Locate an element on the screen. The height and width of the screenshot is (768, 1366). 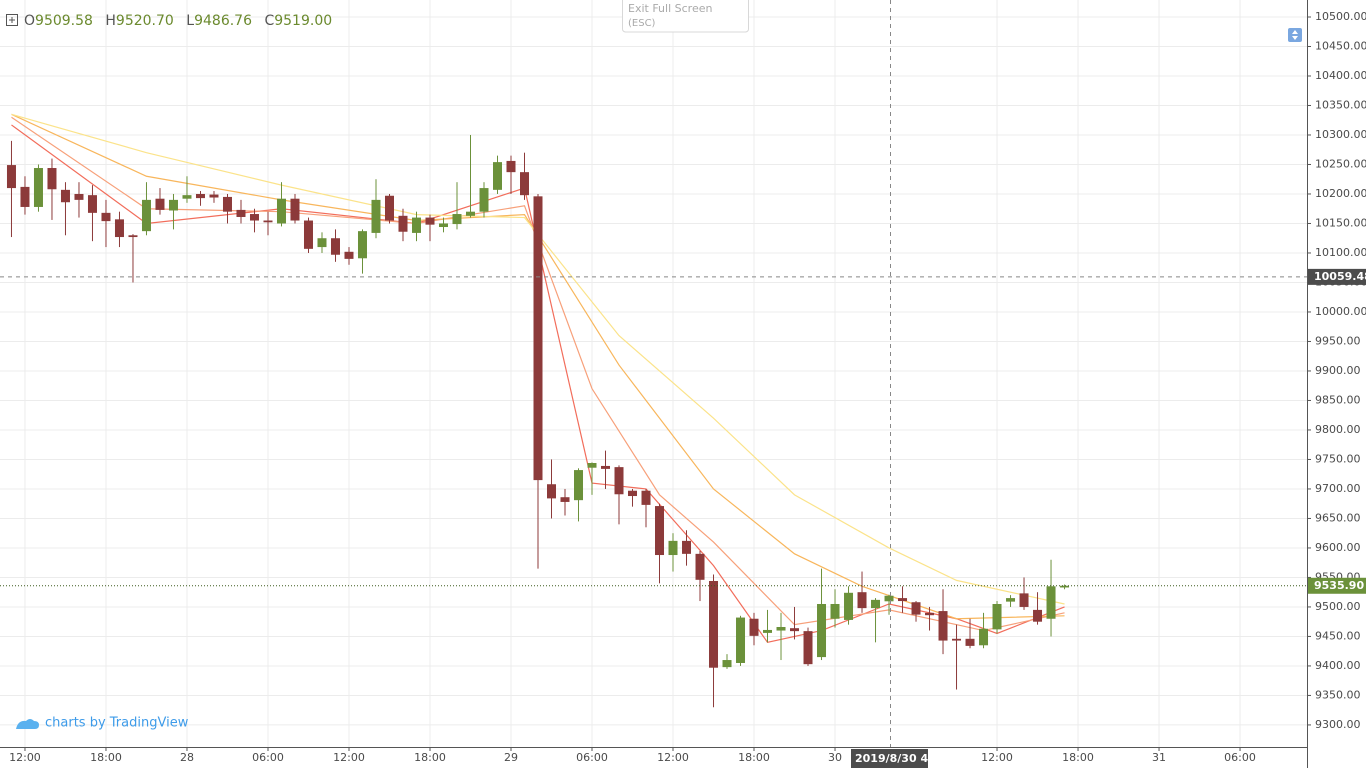
y-tick-label: 10100.00 is located at coordinates (1340, 252).